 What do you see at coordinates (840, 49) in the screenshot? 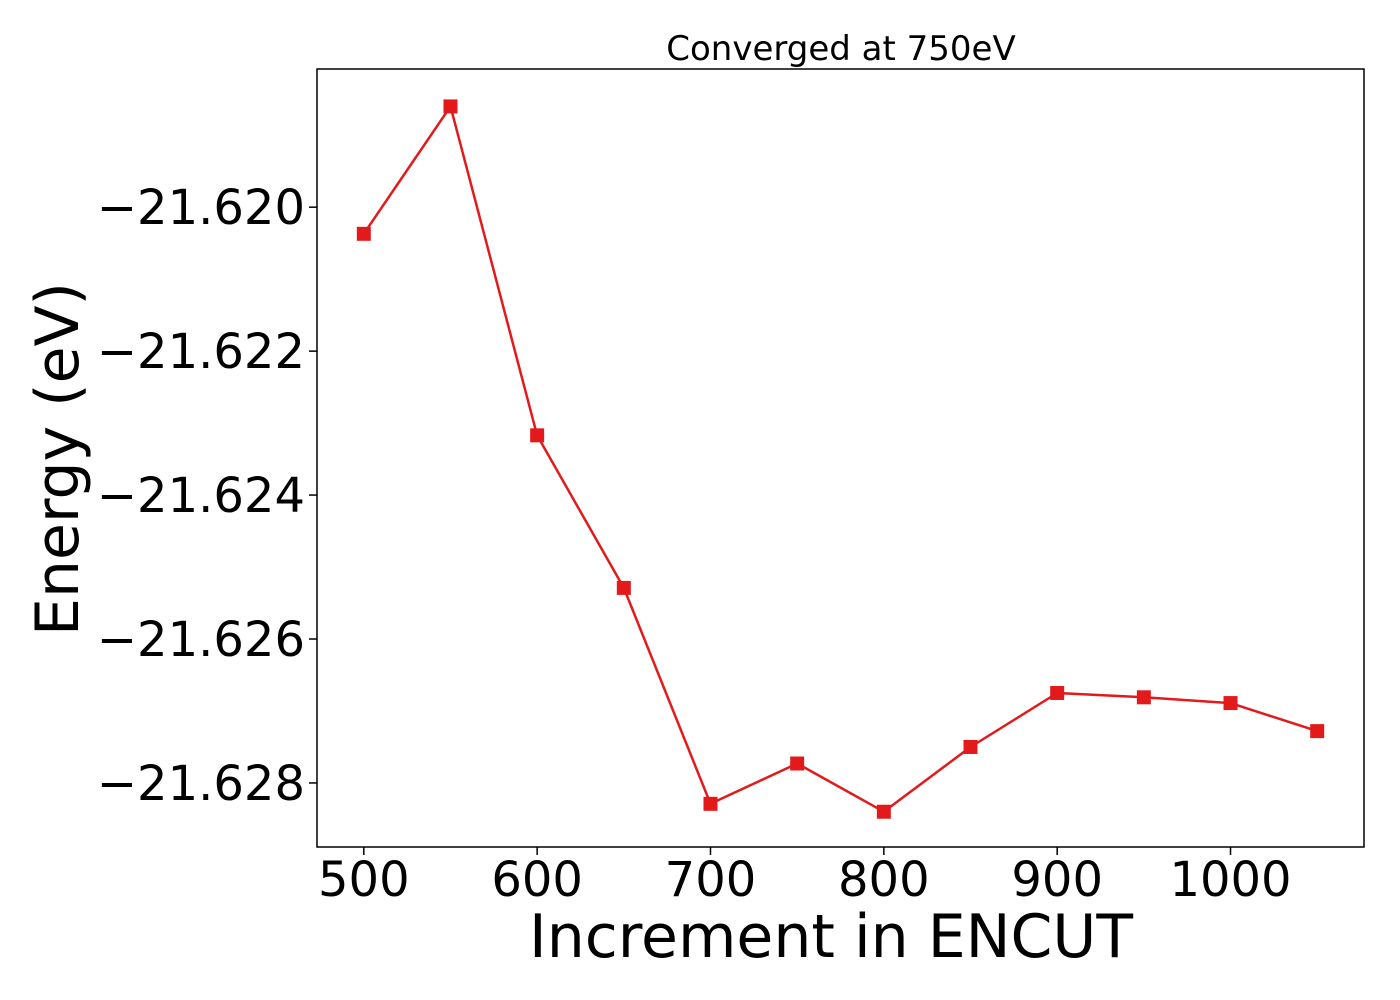
I see `chart-title: Converged at 750eV` at bounding box center [840, 49].